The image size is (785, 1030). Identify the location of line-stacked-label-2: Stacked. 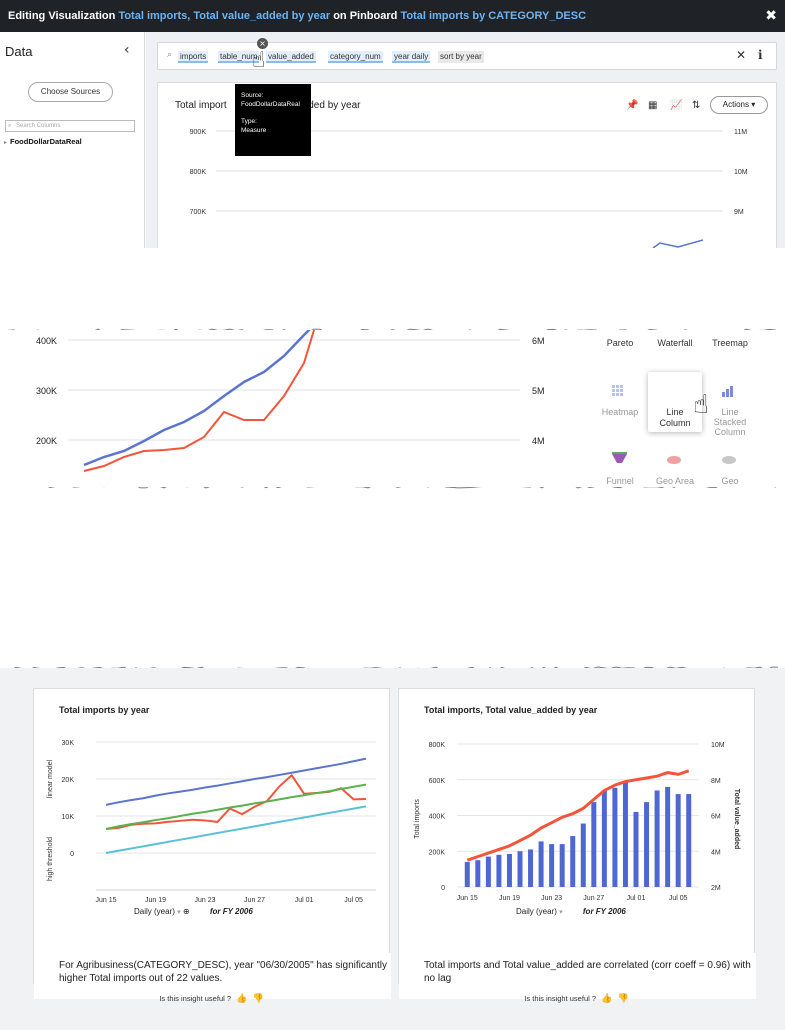
(730, 422).